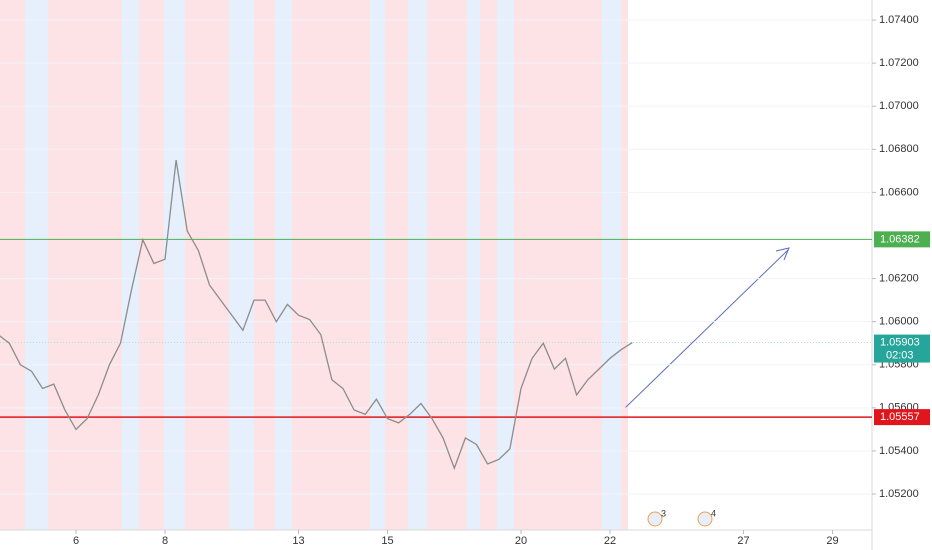 The height and width of the screenshot is (550, 932). I want to click on y-tick-label: 1.07400, so click(899, 20).